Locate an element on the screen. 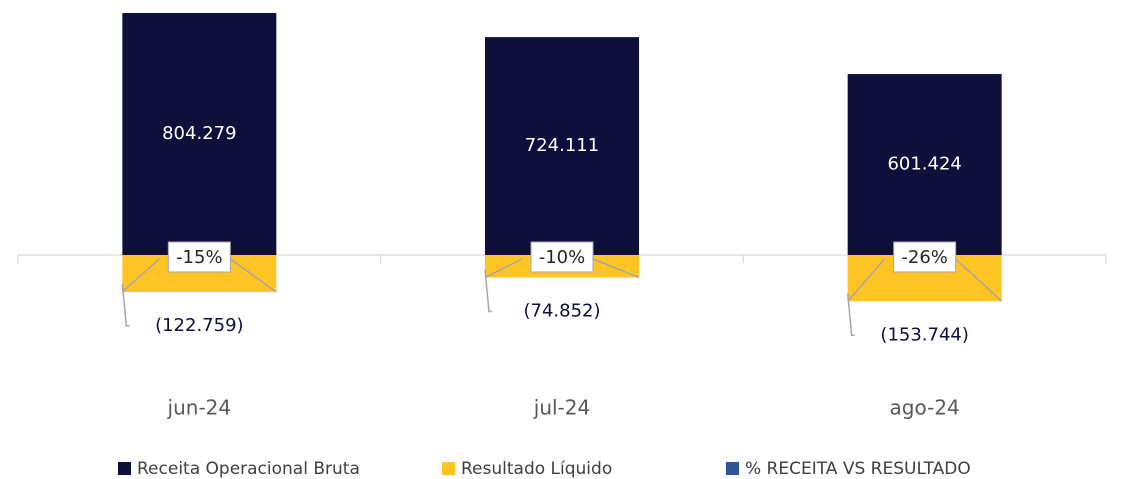 The width and height of the screenshot is (1148, 479). x-tick-label: jul-24 is located at coordinates (561, 408).